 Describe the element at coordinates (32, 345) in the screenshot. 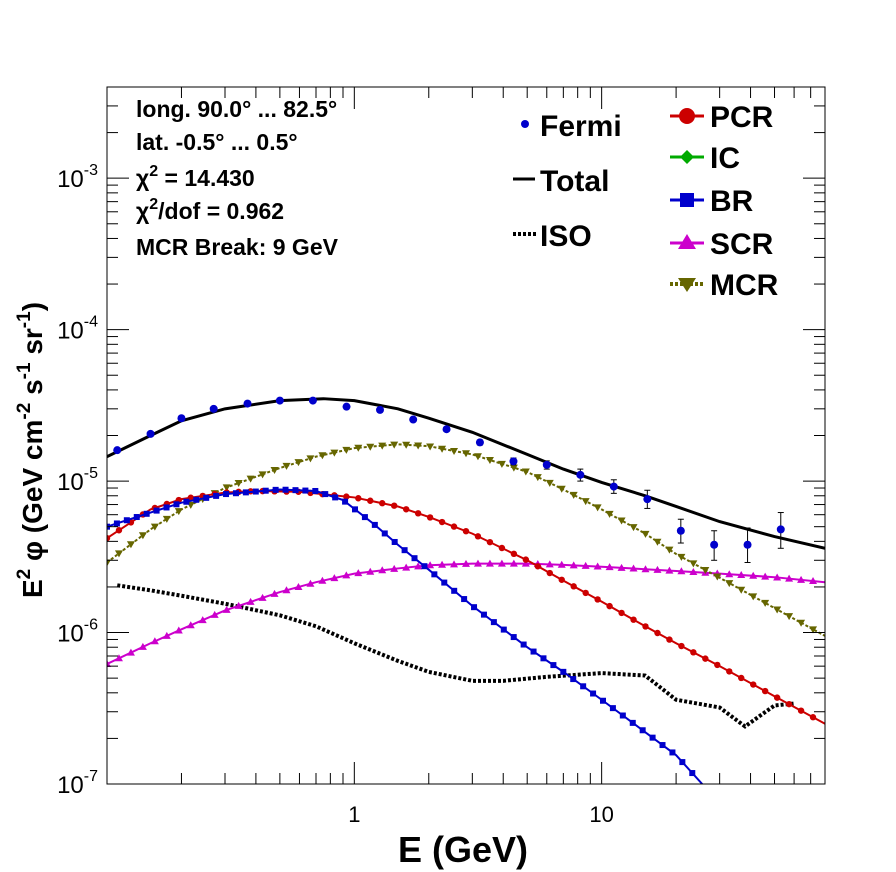

I see `y-axis-title-sr: sr` at that location.